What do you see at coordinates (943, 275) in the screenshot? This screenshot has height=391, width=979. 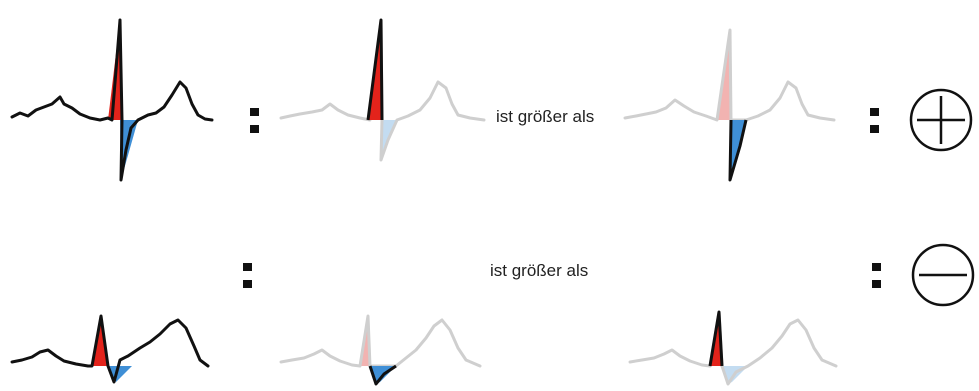 I see `minus-circle-icon` at bounding box center [943, 275].